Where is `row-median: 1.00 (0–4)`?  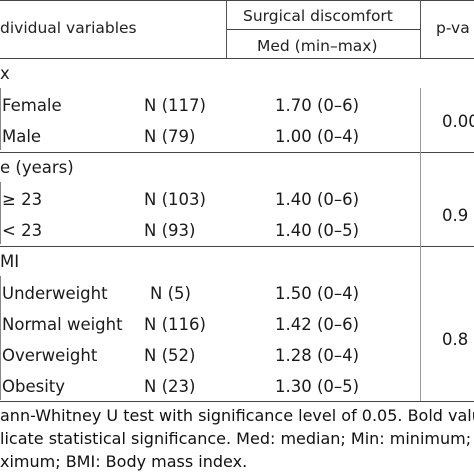 row-median: 1.00 (0–4) is located at coordinates (317, 136).